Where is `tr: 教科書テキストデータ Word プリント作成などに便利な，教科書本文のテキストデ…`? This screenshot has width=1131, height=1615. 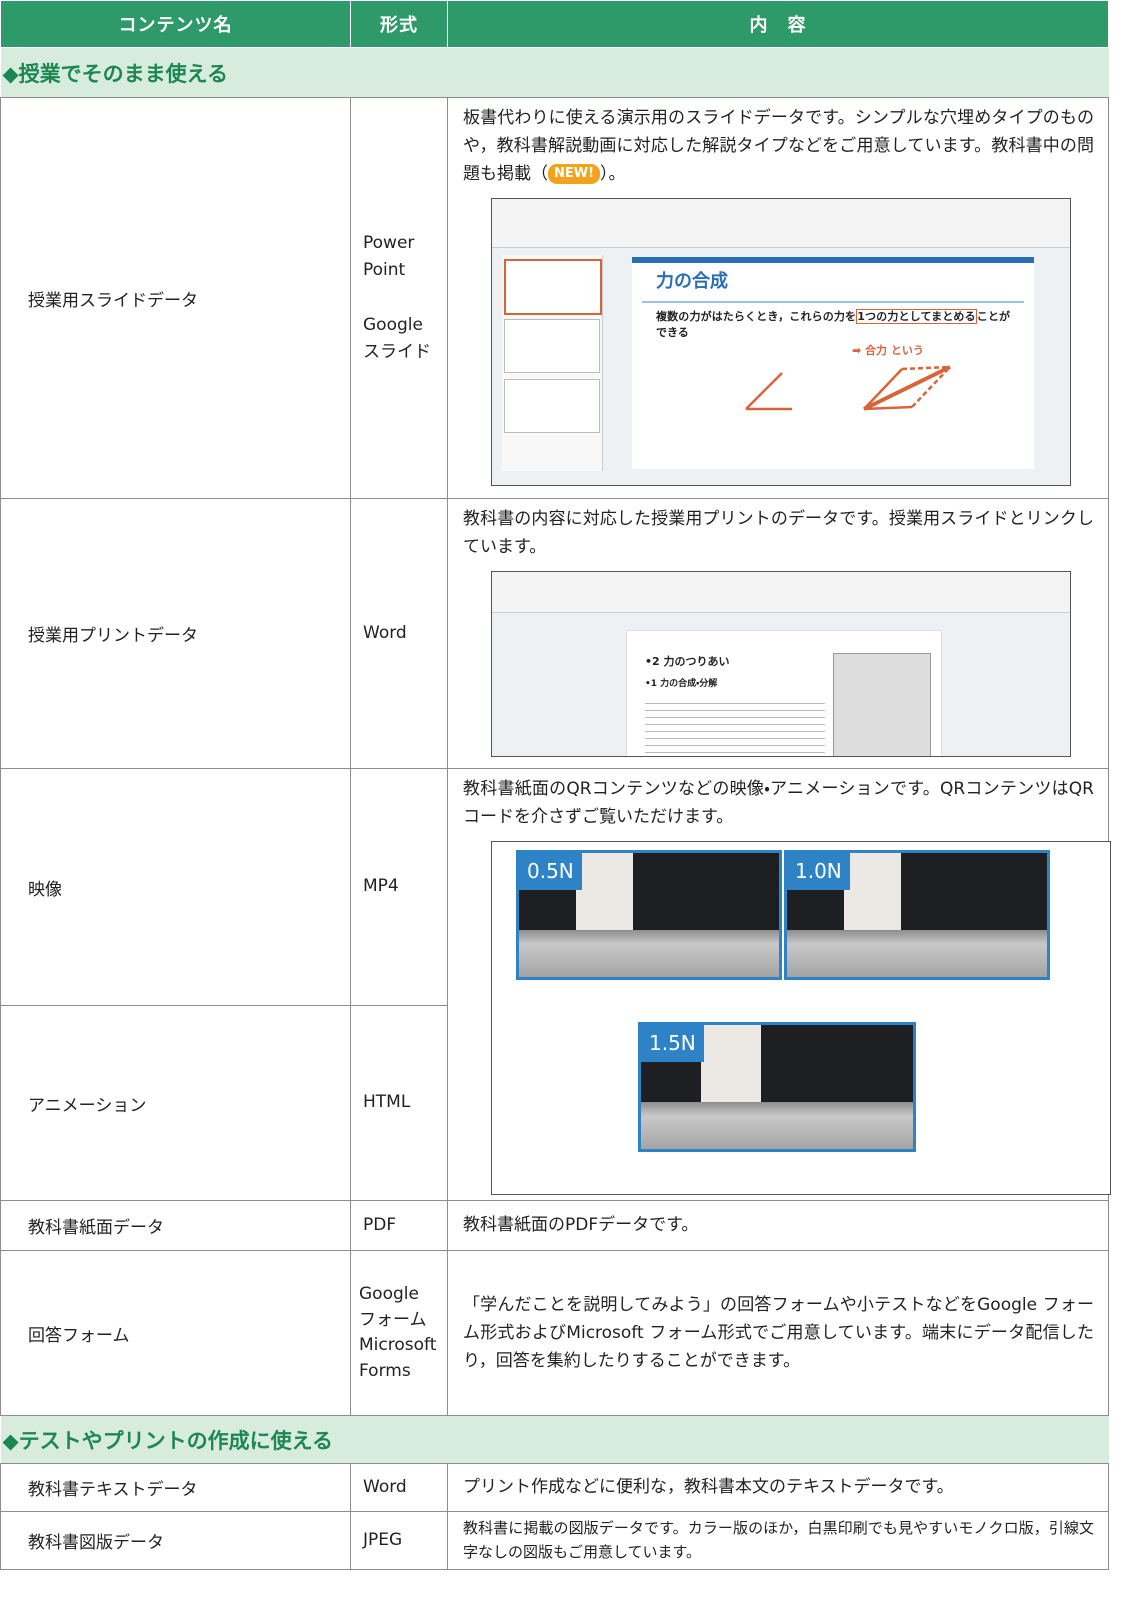
tr: 教科書テキストデータ Word プリント作成などに便利な，教科書本文のテキストデ… is located at coordinates (554, 1487).